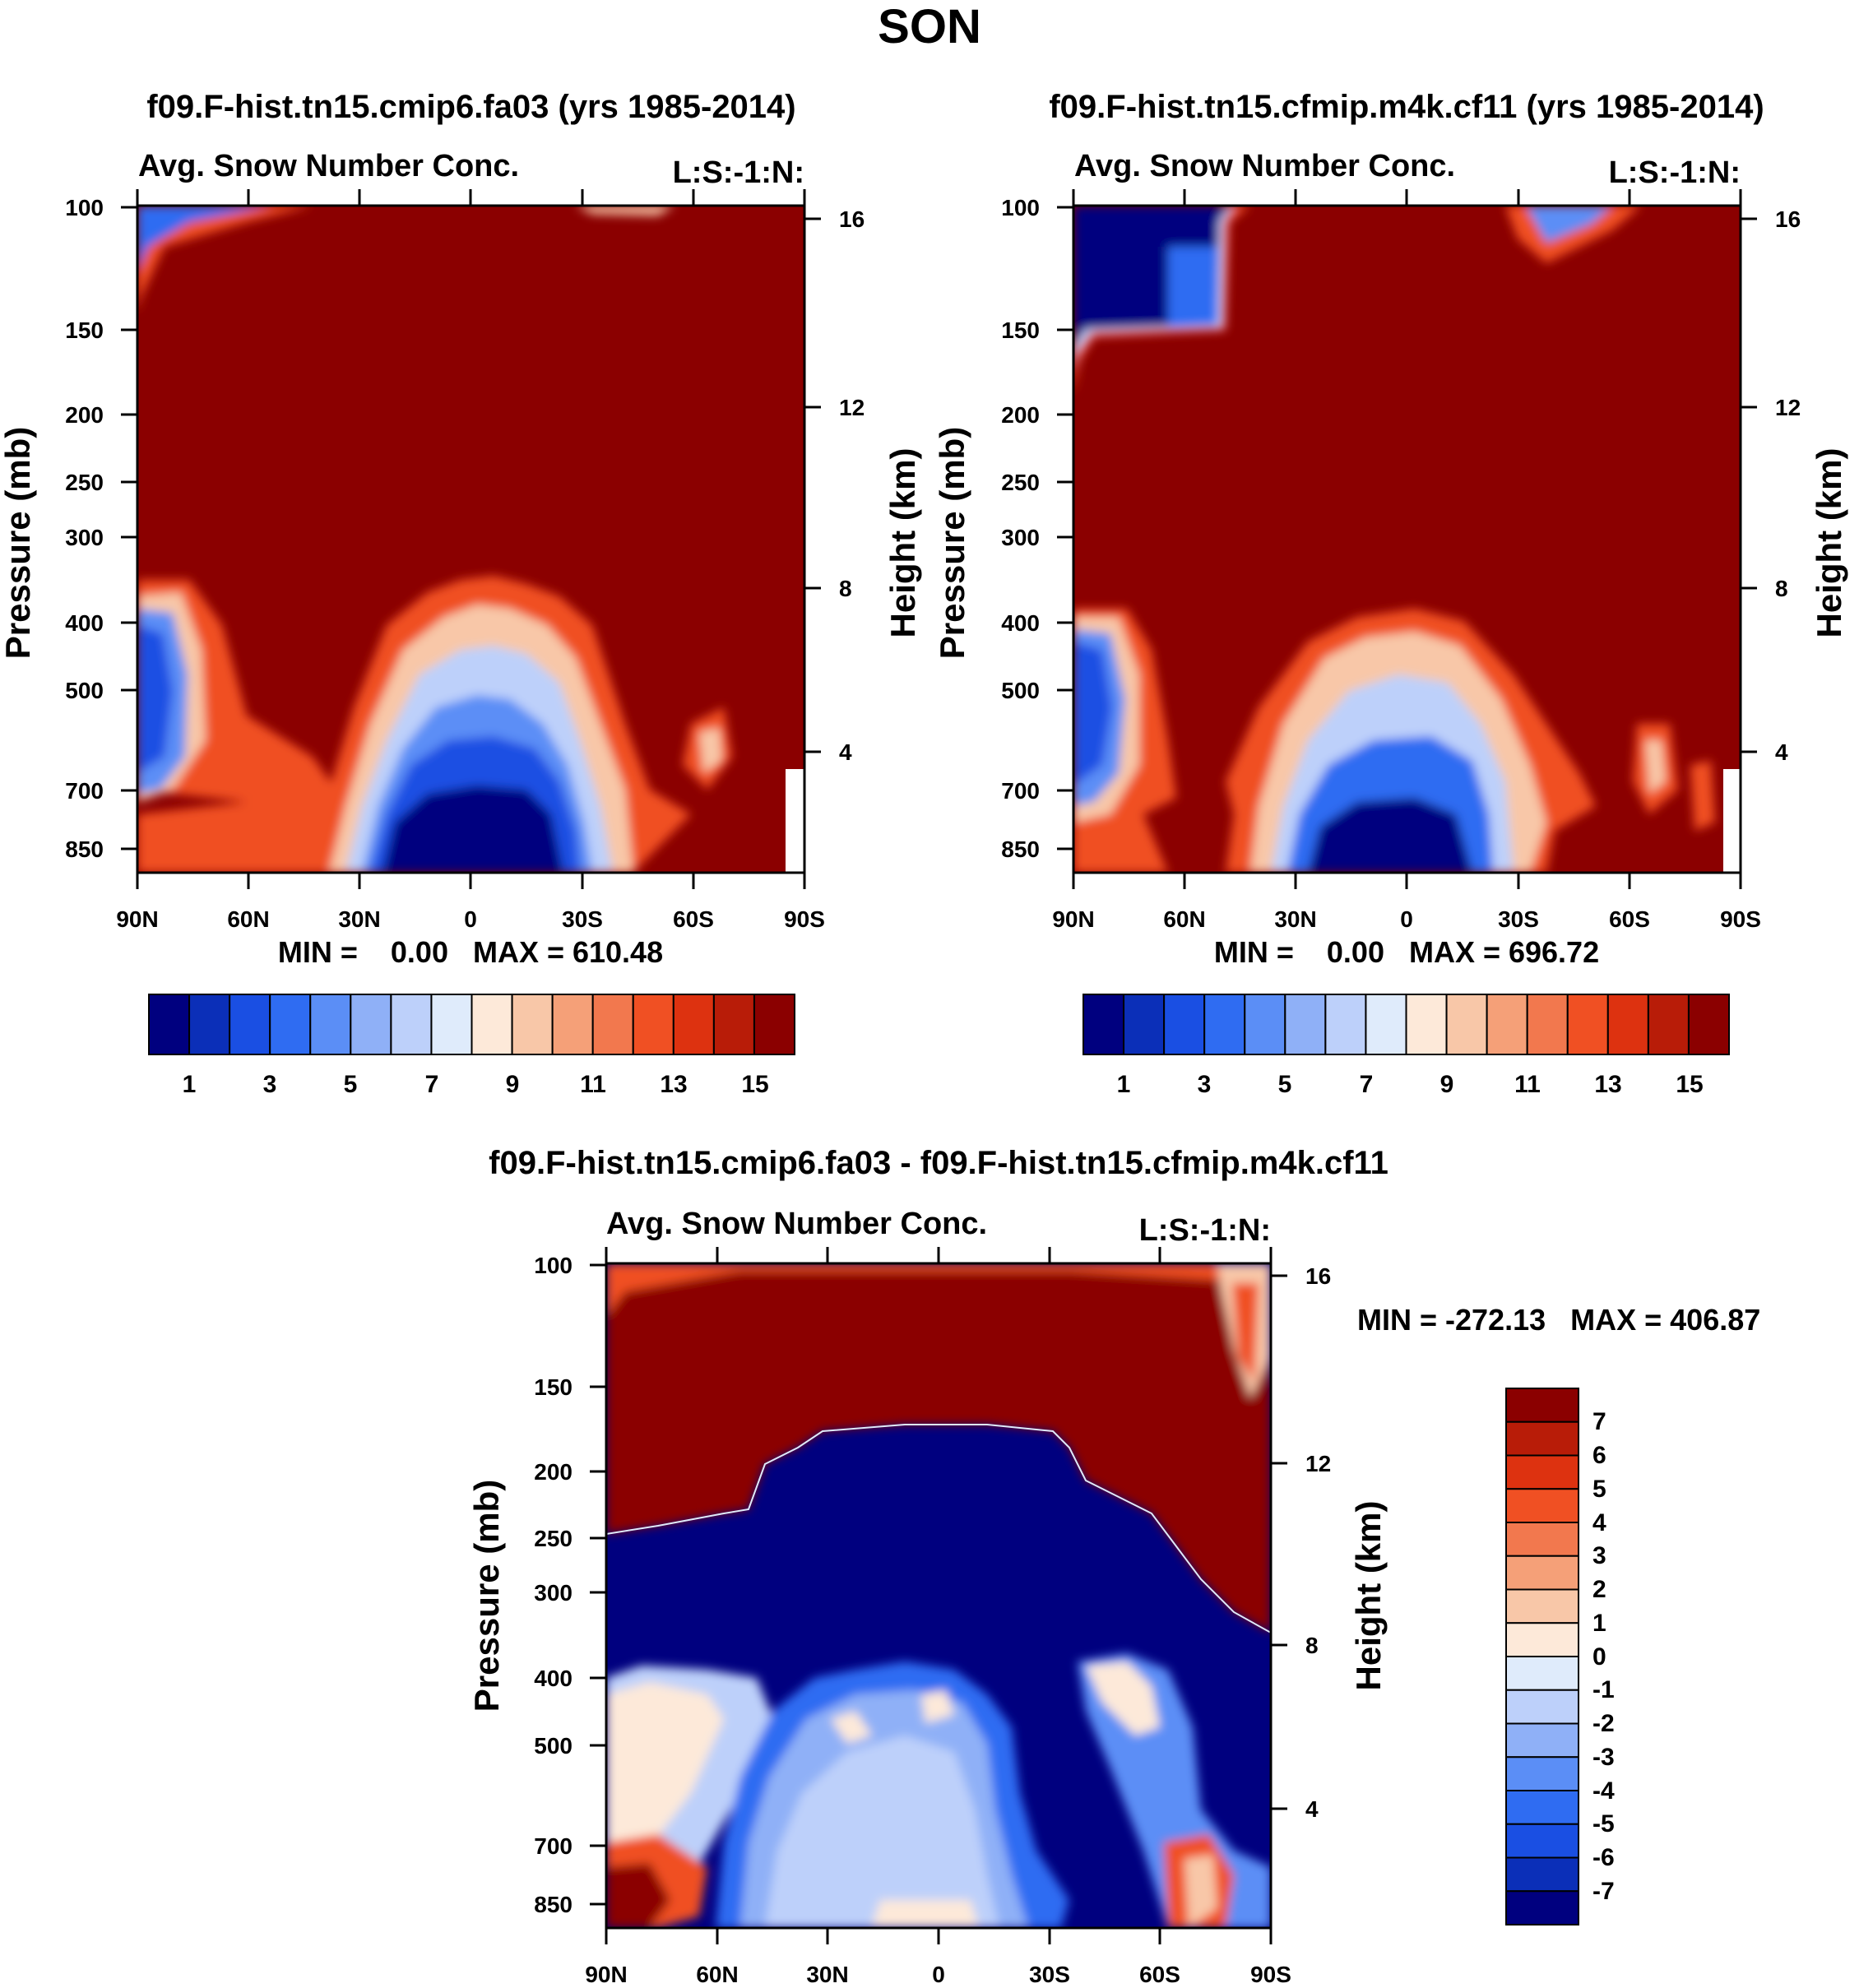 Image resolution: width=1859 pixels, height=1988 pixels. What do you see at coordinates (328, 166) in the screenshot?
I see `panel-a-subtitle-left: Avg. Snow Number Conc.` at bounding box center [328, 166].